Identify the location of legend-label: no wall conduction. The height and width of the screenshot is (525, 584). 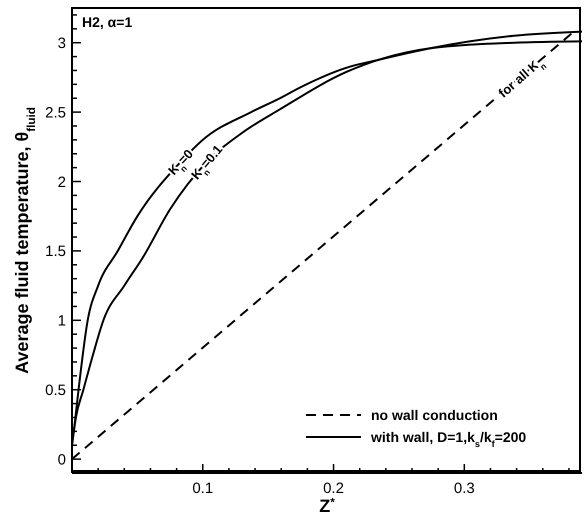
(434, 414).